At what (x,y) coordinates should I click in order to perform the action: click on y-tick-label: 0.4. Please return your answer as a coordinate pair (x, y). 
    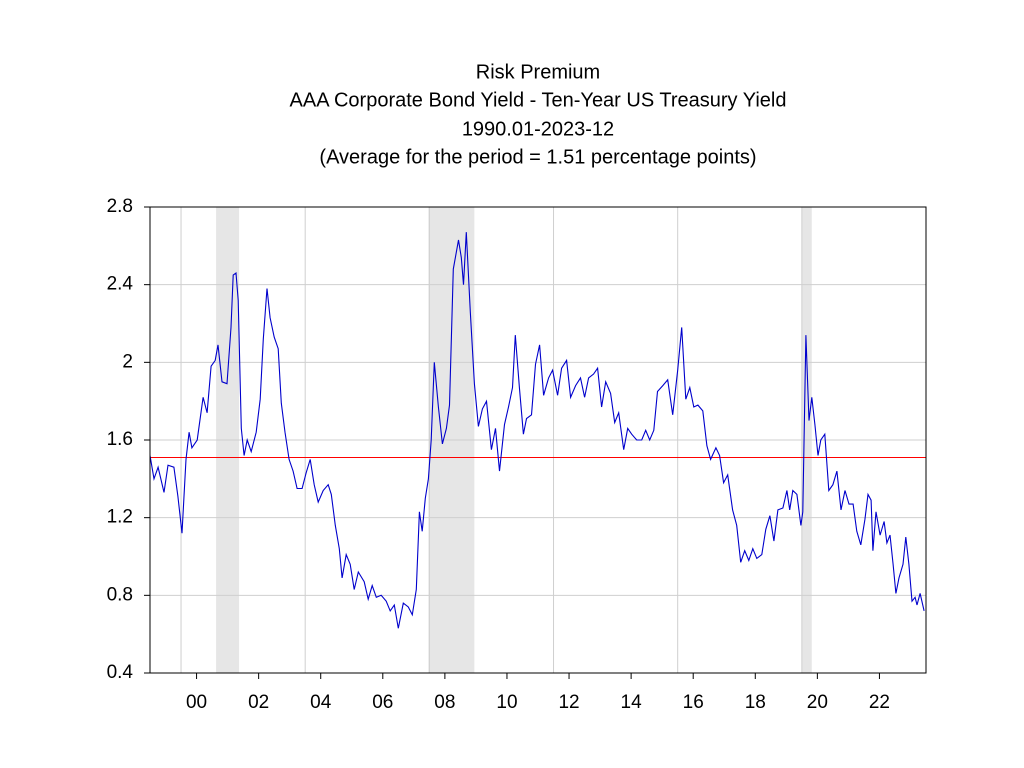
    Looking at the image, I should click on (120, 672).